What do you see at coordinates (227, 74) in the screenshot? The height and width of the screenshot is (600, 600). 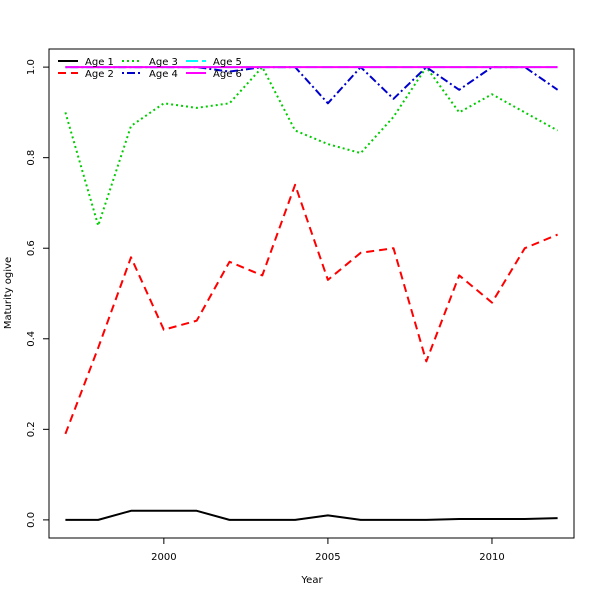 I see `legend-label-age-6: Age 6` at bounding box center [227, 74].